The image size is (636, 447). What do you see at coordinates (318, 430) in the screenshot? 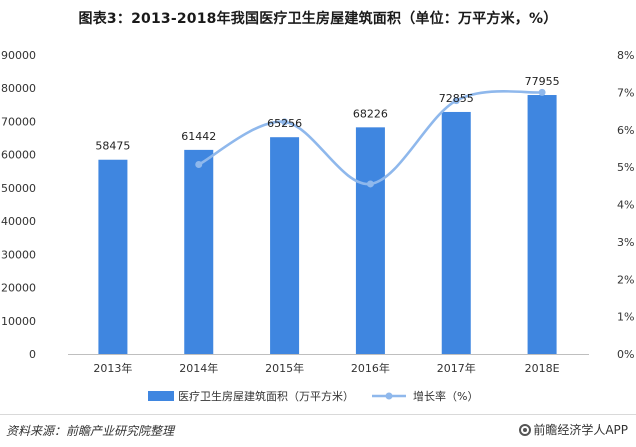
I see `footer: 资料来源：前瞻产业研究院整理 前瞻经济学人APP` at bounding box center [318, 430].